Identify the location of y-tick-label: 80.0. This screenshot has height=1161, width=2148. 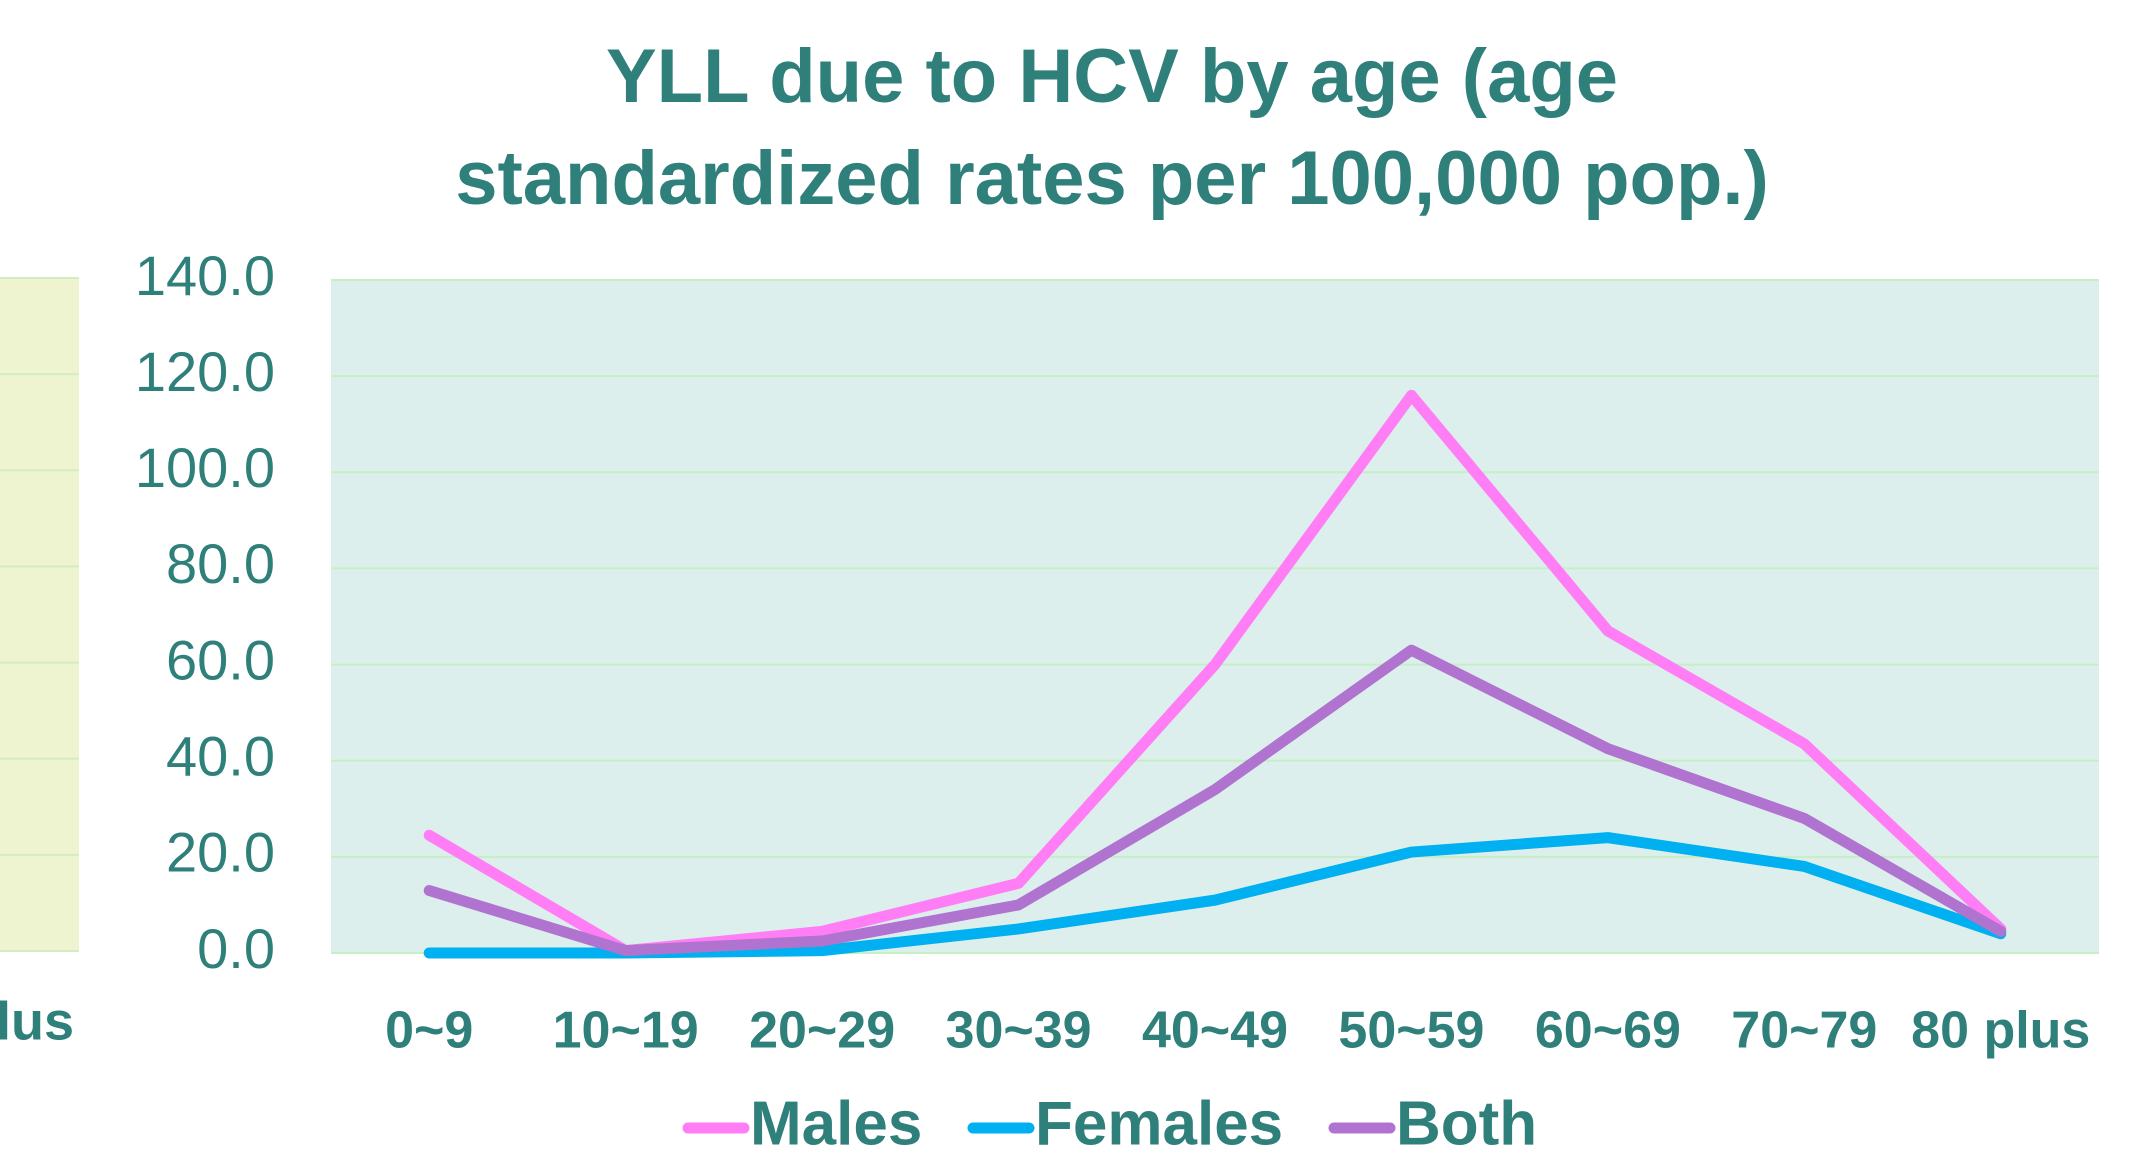
(220, 563).